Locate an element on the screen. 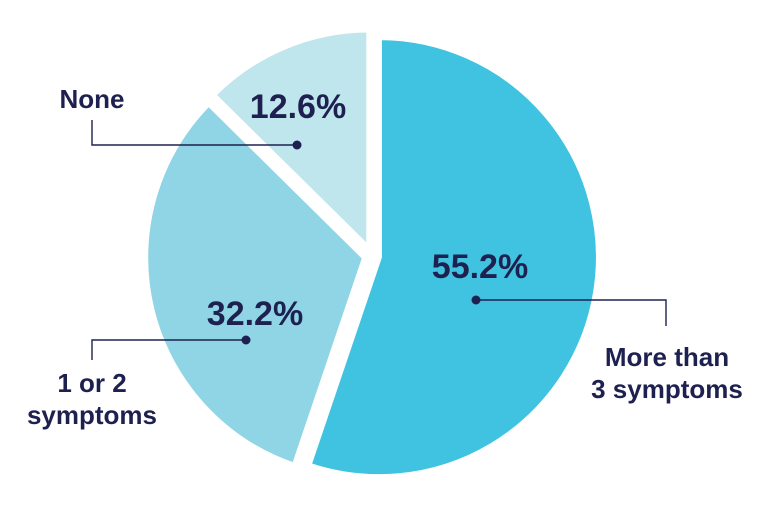 Image resolution: width=768 pixels, height=520 pixels. slice-label-1-line-0: 1 or 2 is located at coordinates (91, 383).